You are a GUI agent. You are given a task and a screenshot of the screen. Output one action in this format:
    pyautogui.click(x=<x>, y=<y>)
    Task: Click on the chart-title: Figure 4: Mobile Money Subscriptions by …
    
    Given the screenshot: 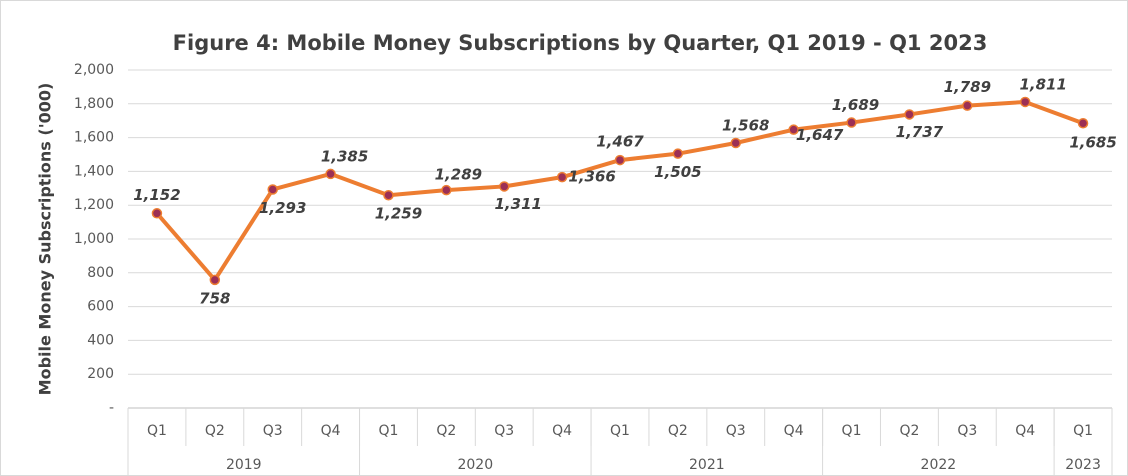 What is the action you would take?
    pyautogui.click(x=580, y=43)
    